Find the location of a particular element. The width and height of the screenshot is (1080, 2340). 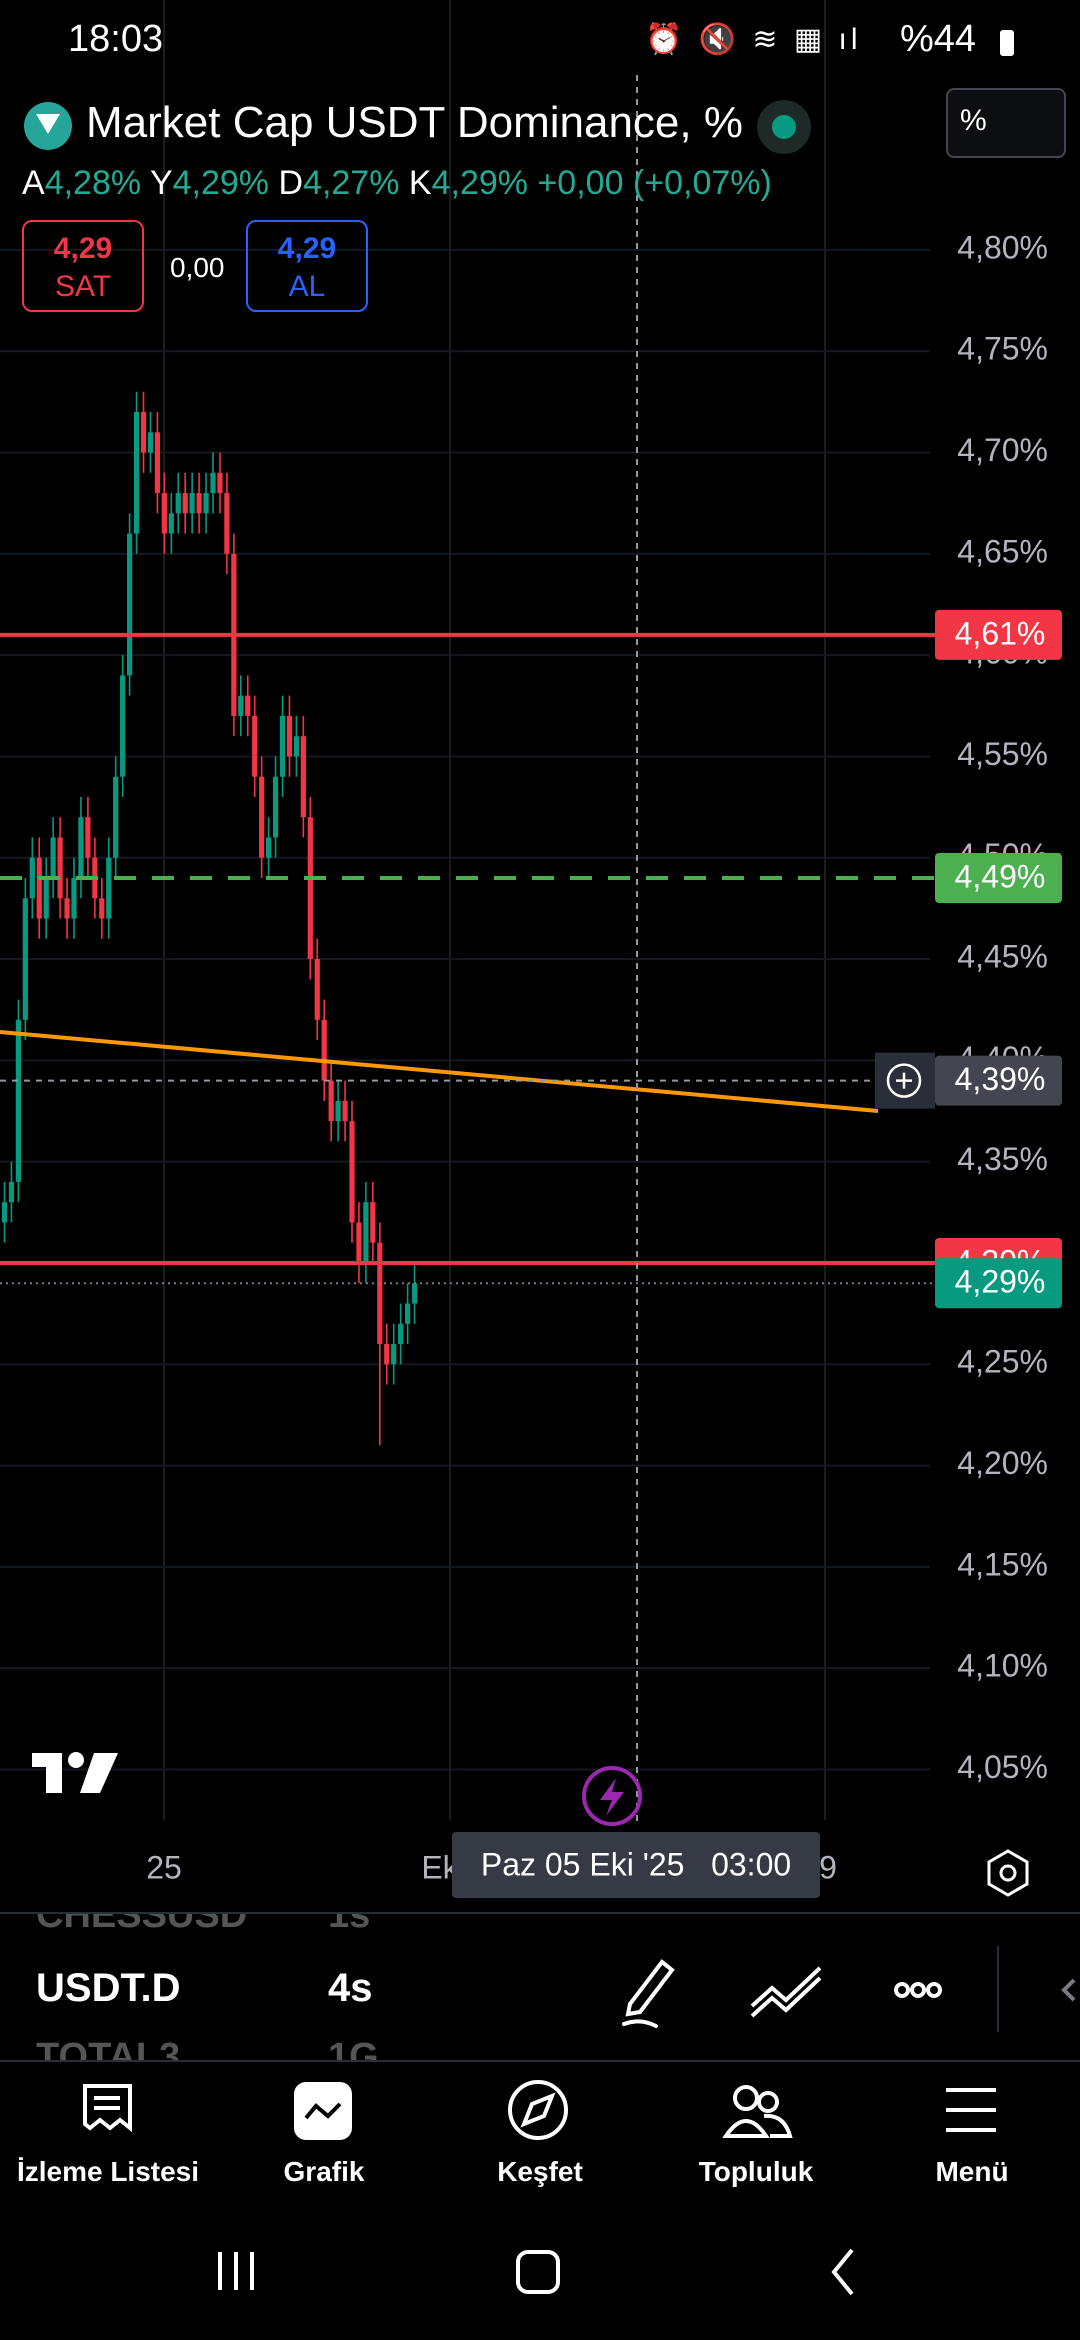

x-tick-label: 9 is located at coordinates (828, 1867).